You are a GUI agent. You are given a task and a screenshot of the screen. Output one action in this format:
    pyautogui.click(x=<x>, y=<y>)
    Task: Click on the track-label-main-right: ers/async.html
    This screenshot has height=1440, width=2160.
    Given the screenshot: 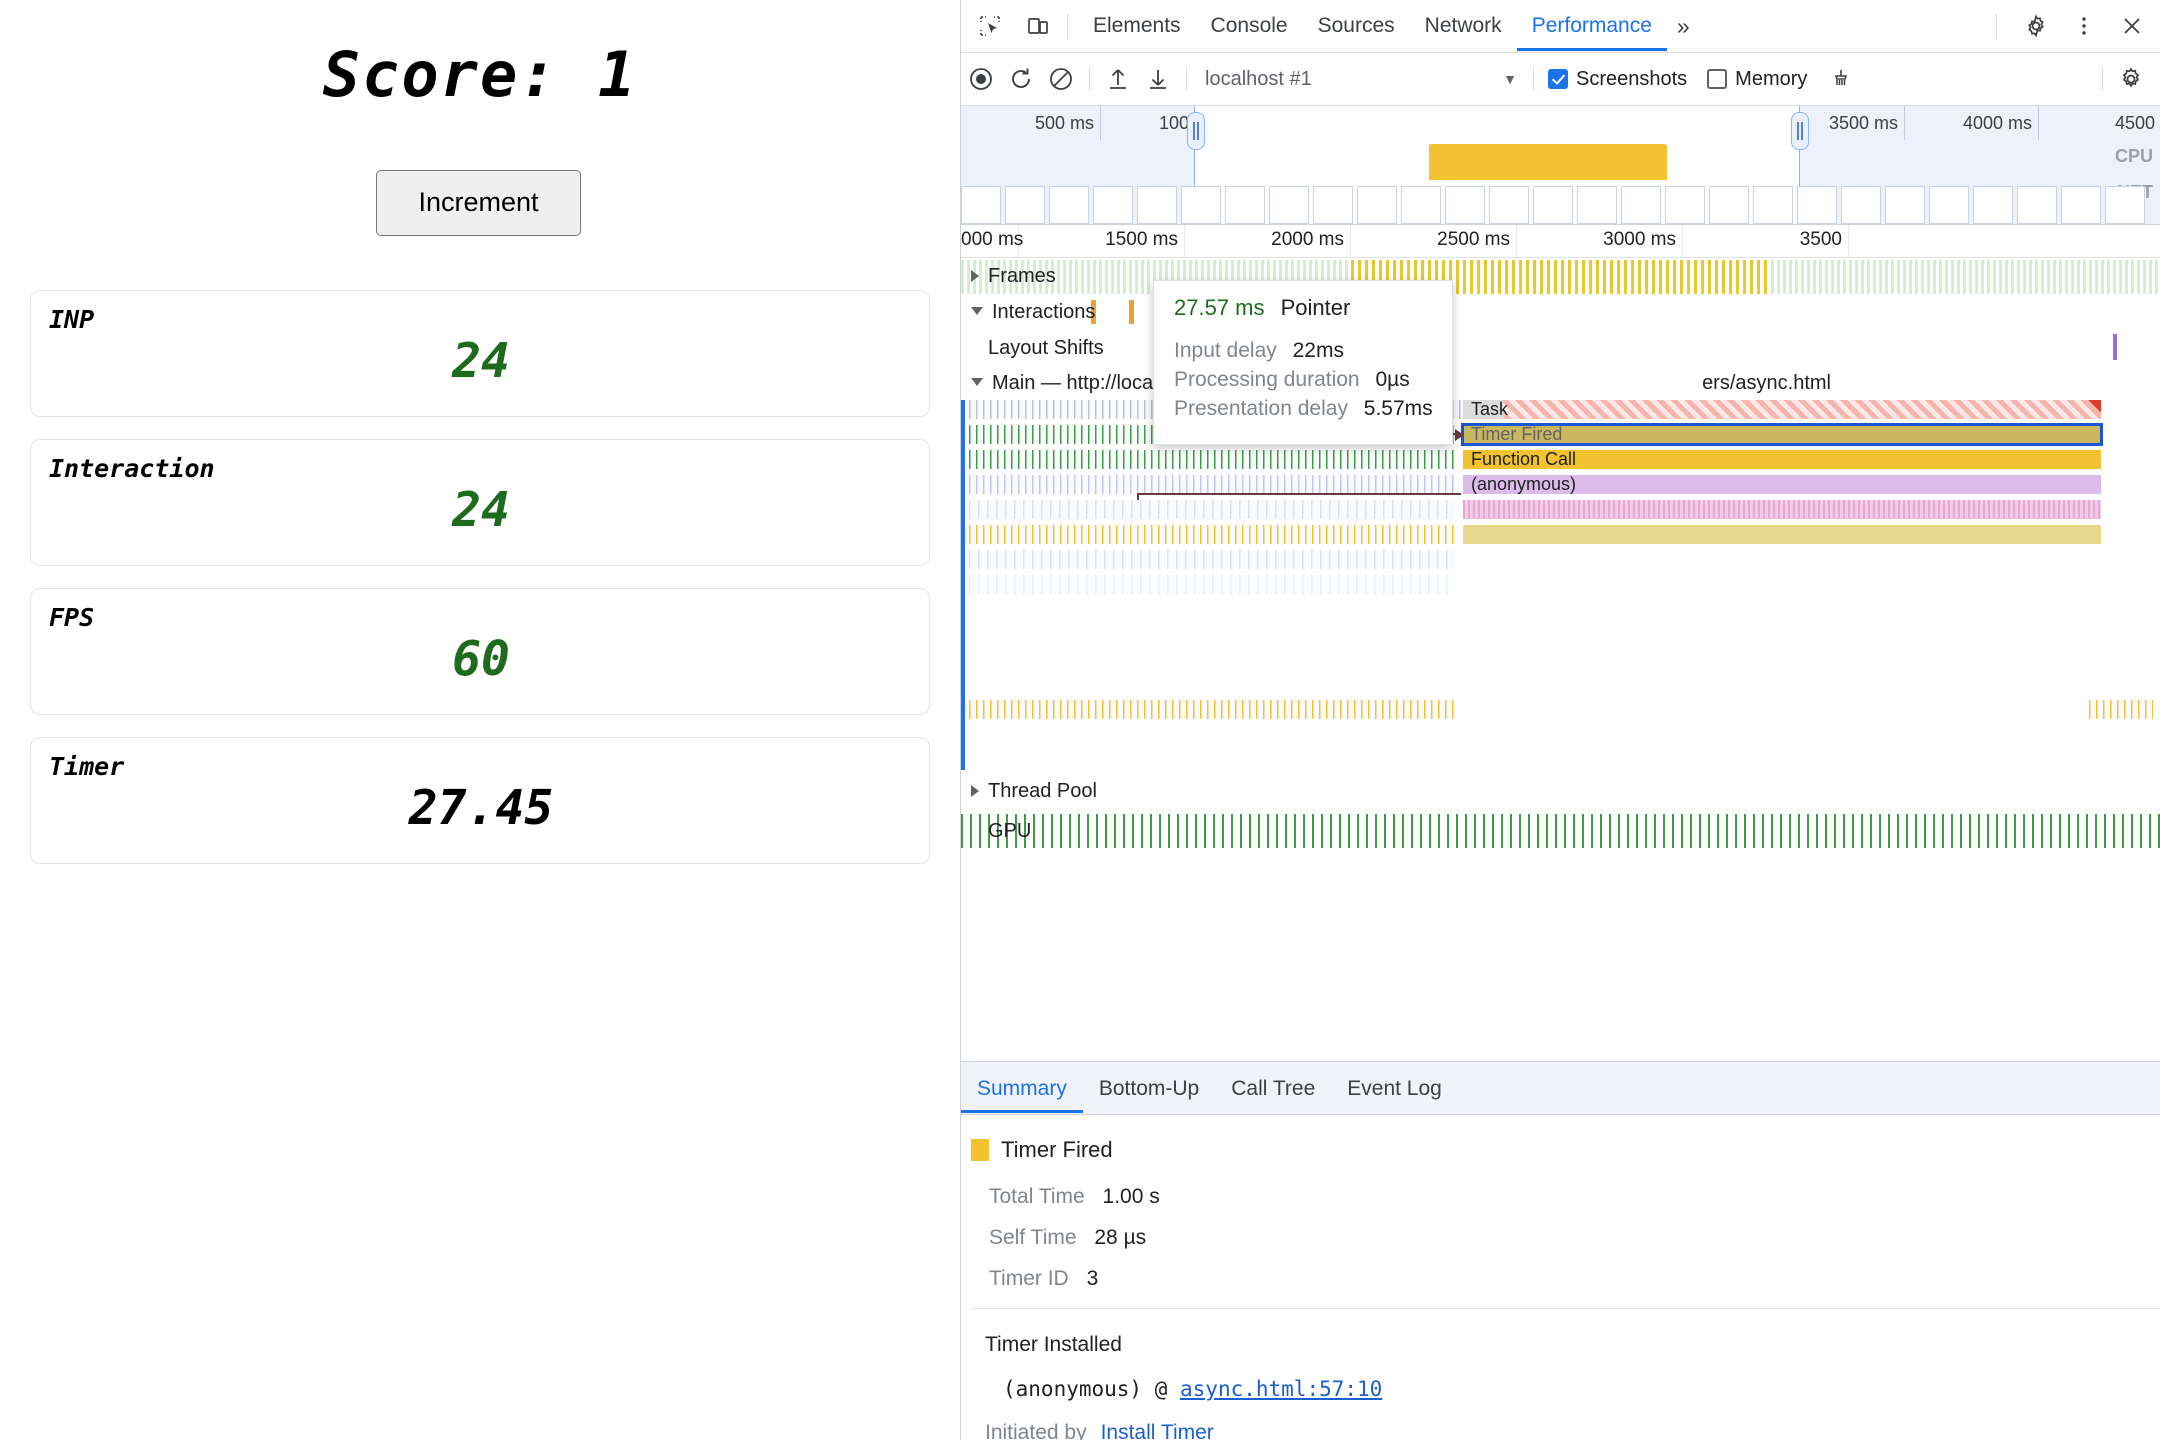 What is the action you would take?
    pyautogui.click(x=1766, y=382)
    